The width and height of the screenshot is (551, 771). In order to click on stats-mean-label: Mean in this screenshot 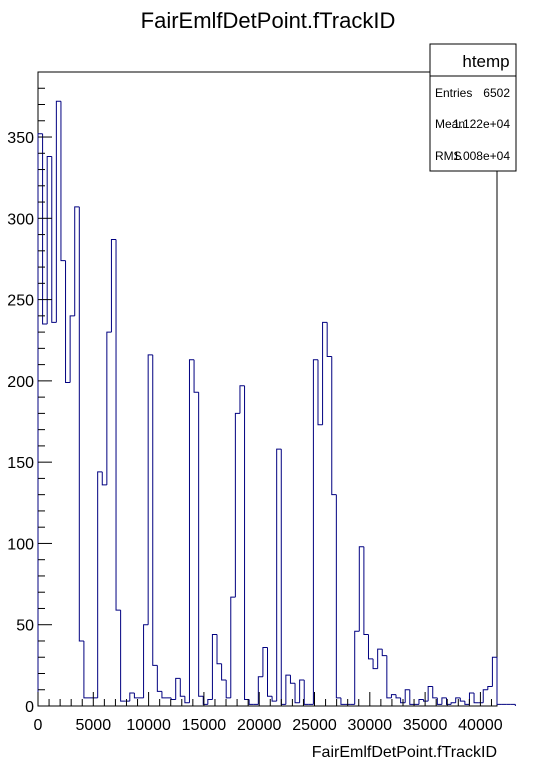, I will do `click(450, 124)`.